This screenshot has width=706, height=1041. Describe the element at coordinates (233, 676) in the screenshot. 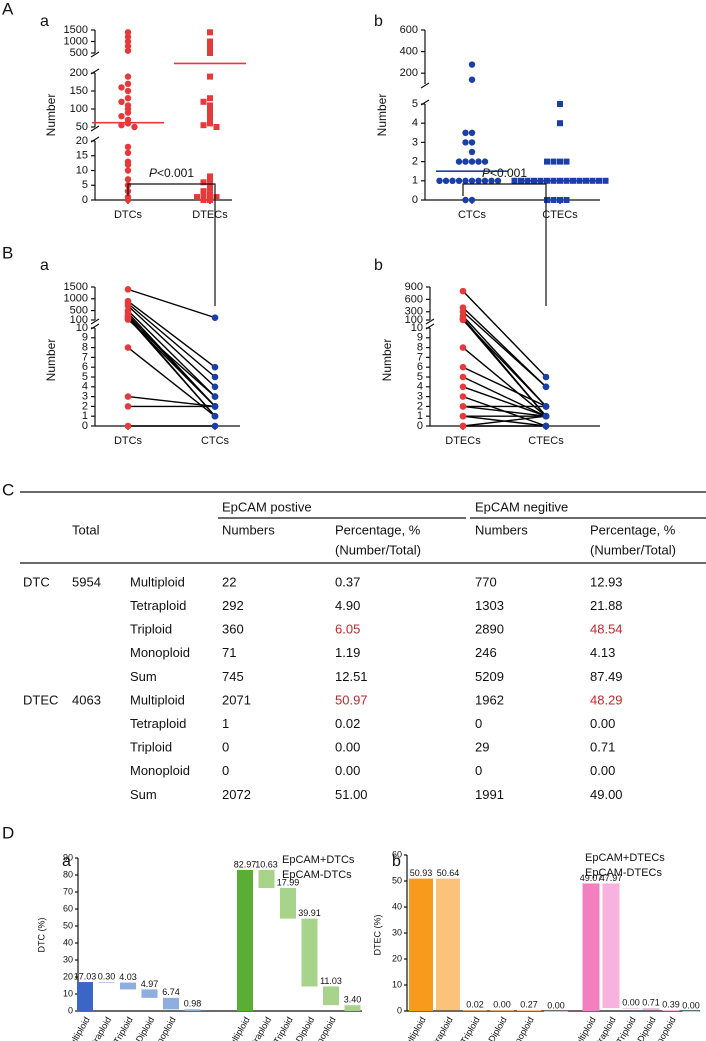

I see `table-cell: 745` at that location.